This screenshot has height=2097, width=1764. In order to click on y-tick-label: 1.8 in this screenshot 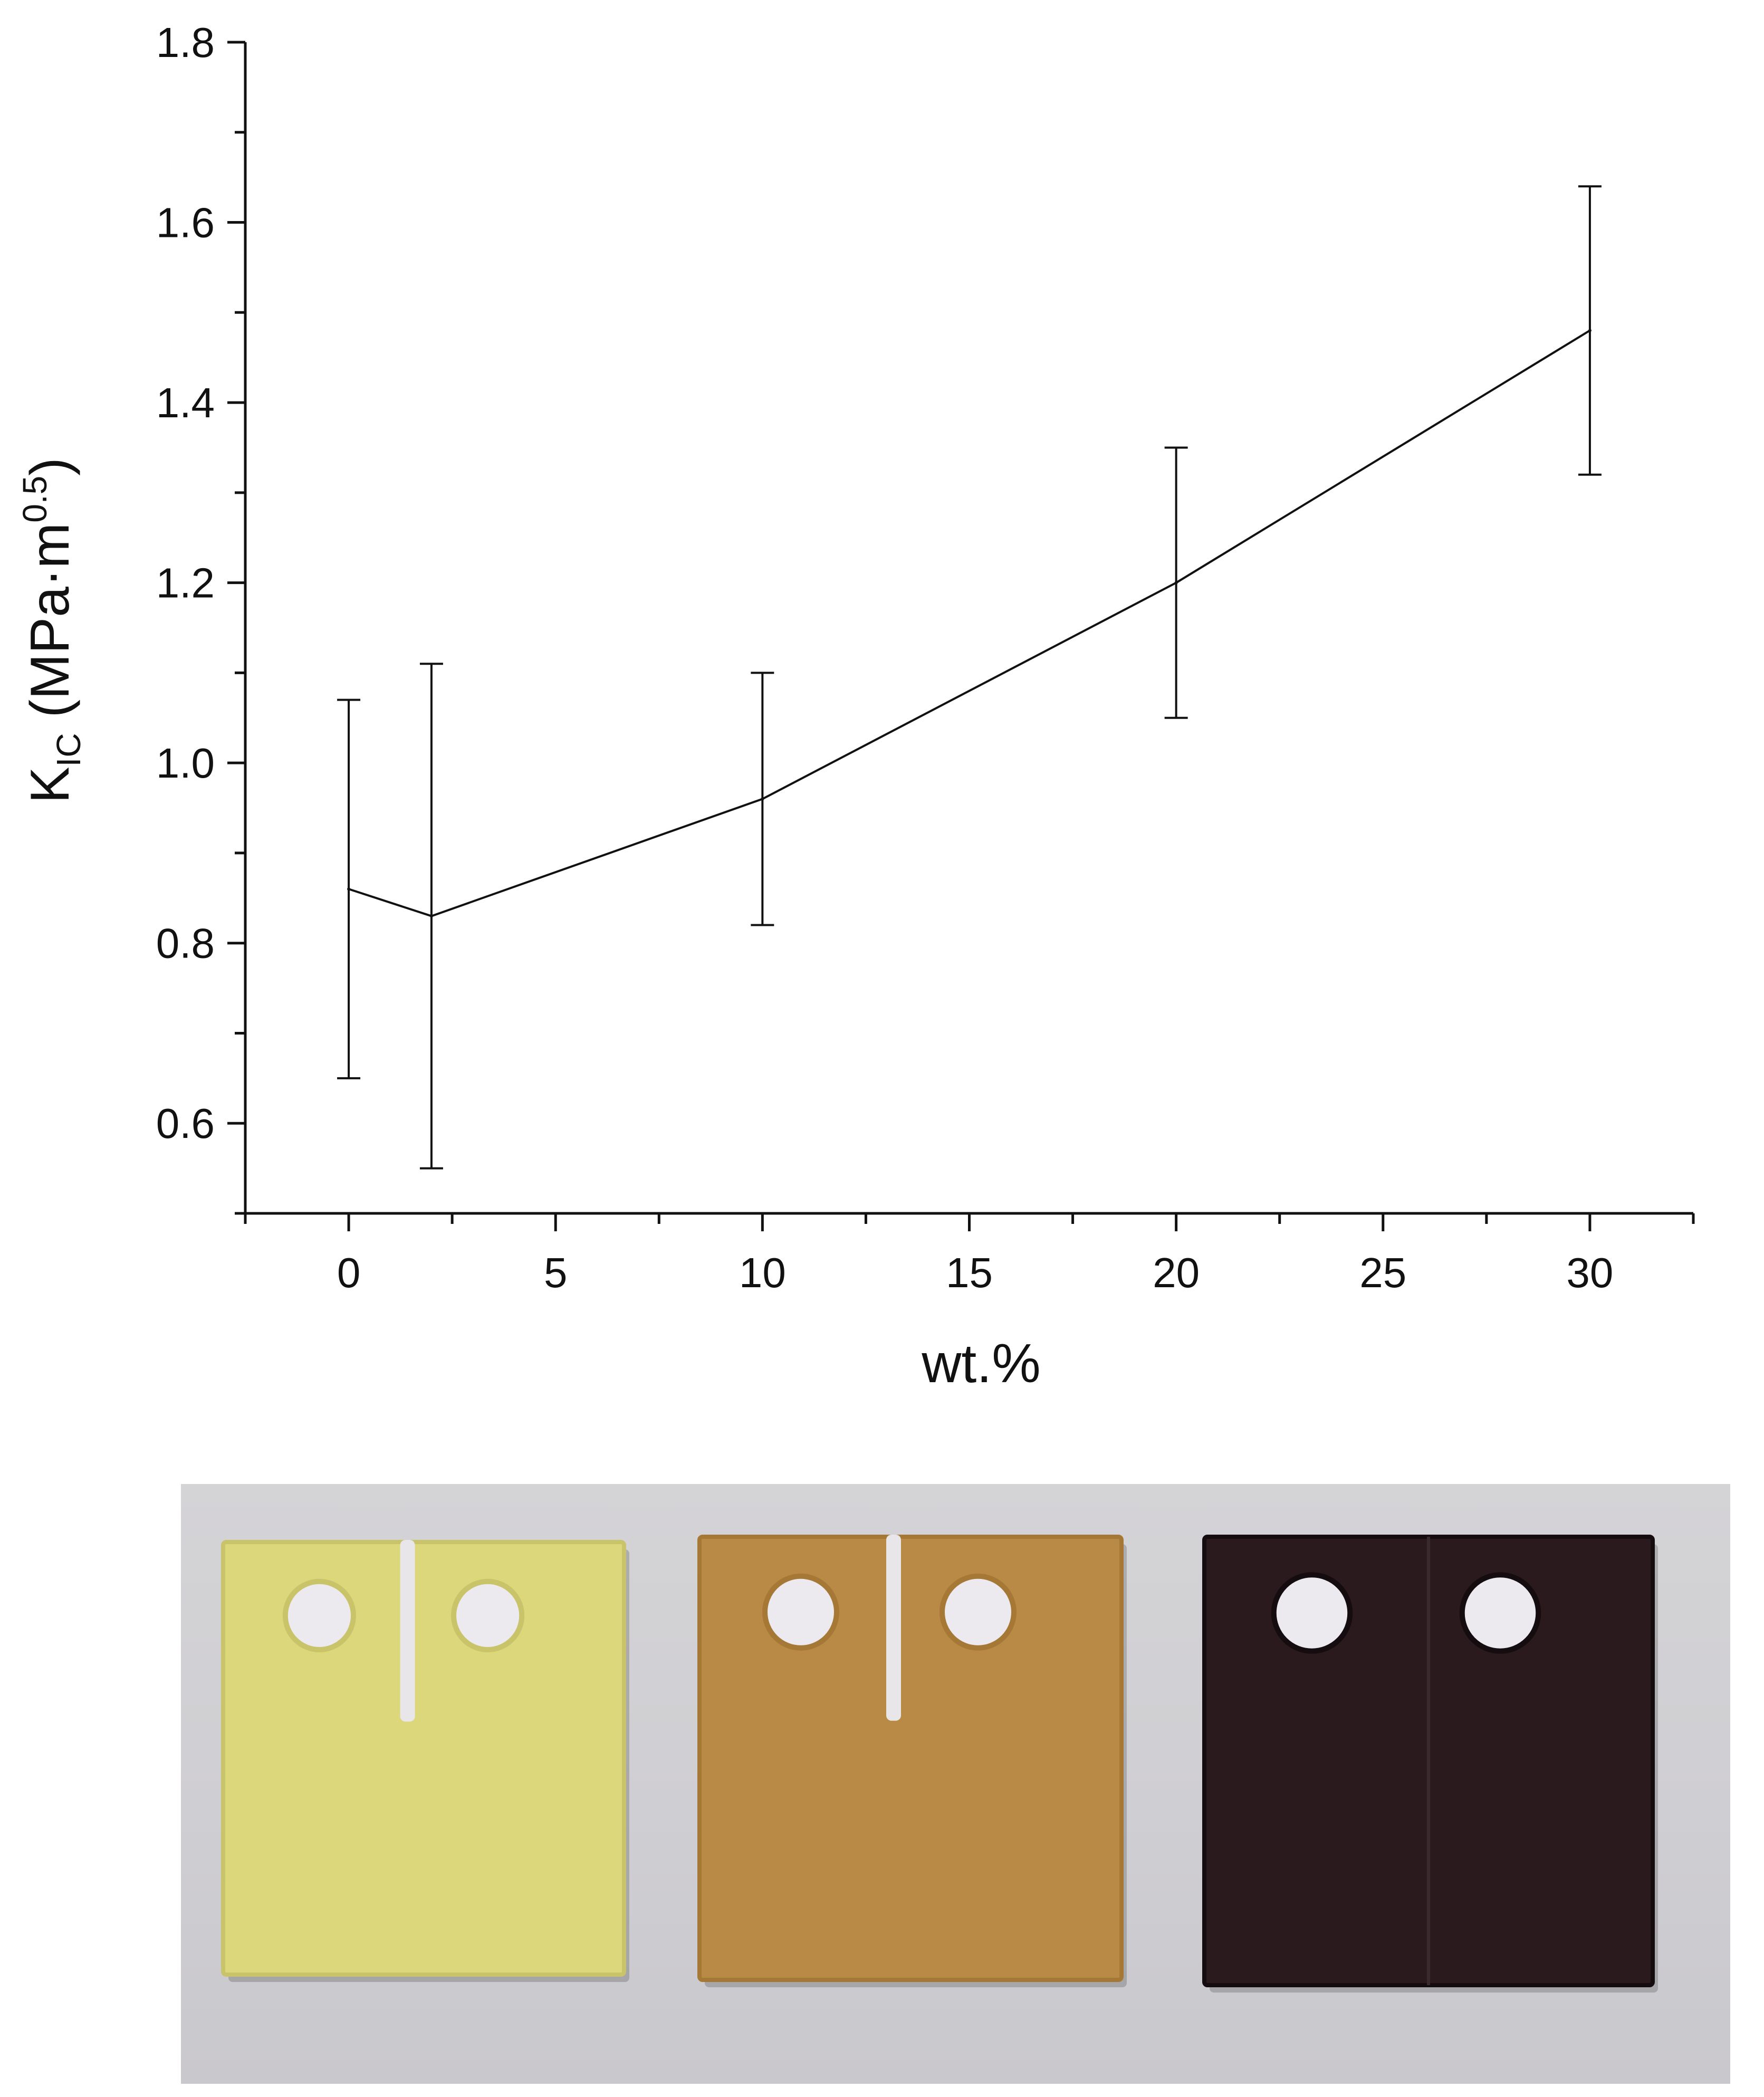, I will do `click(185, 42)`.